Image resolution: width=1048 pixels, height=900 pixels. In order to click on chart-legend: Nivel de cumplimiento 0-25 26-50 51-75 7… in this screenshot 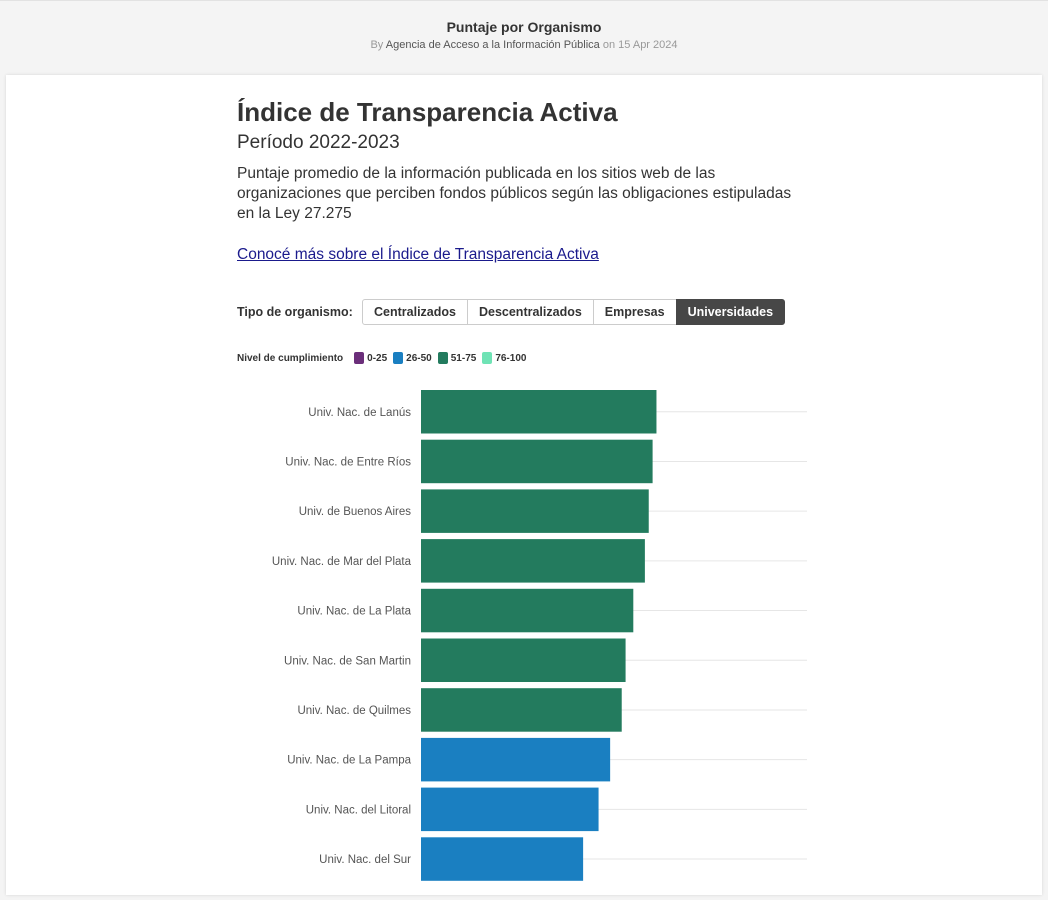, I will do `click(384, 358)`.